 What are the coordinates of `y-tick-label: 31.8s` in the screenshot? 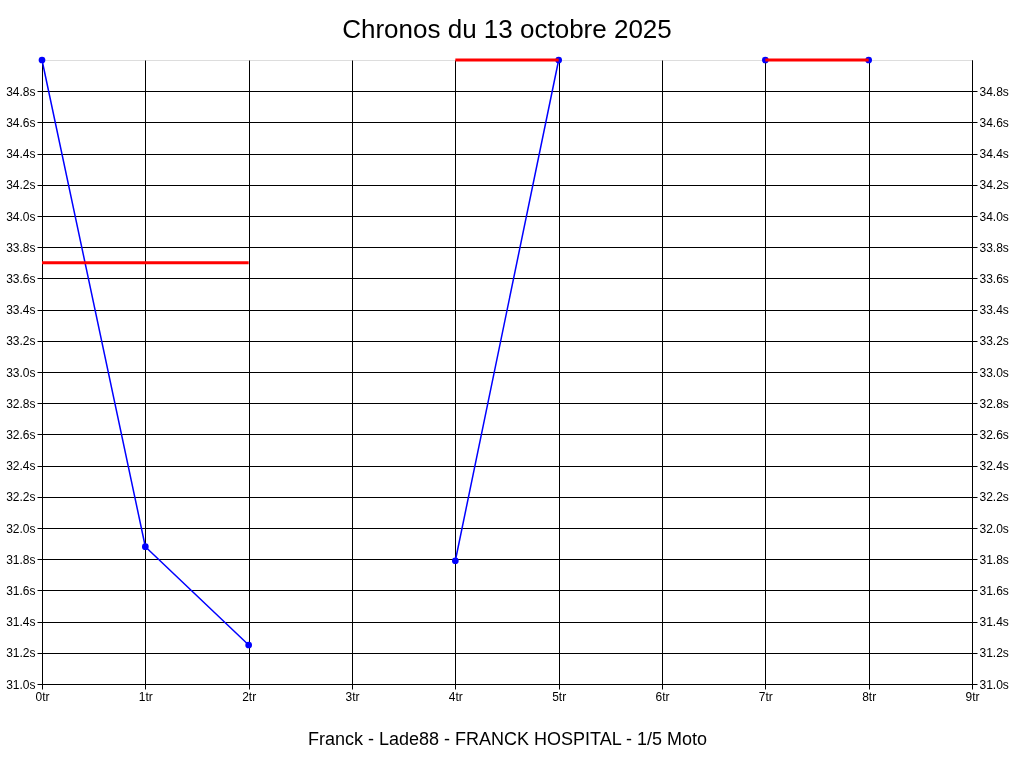 It's located at (21, 559).